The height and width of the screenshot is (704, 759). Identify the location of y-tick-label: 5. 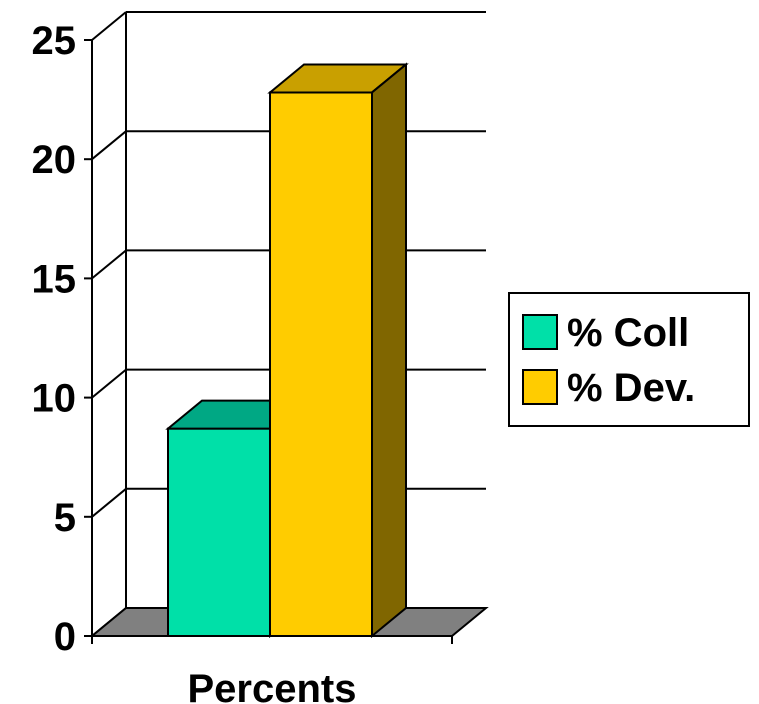
(65, 518).